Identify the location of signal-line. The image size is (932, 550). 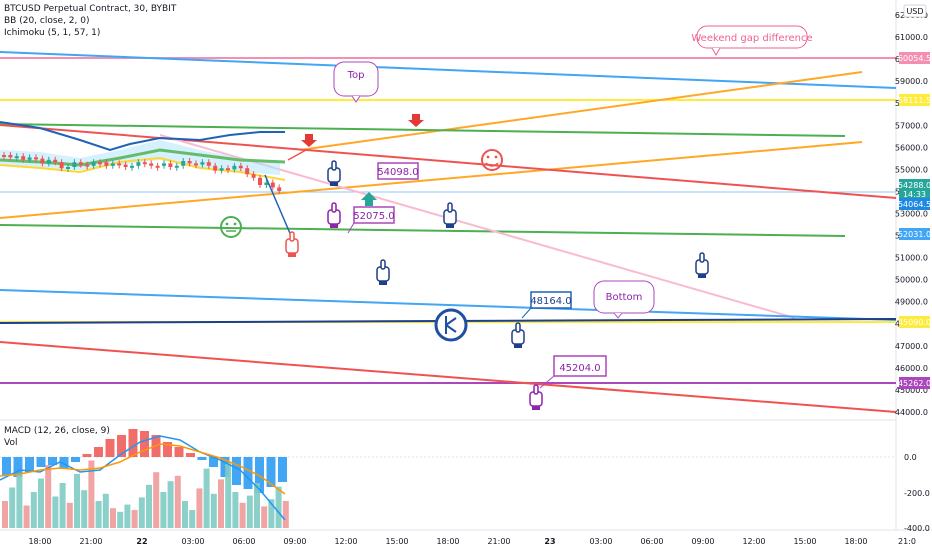
(143, 469).